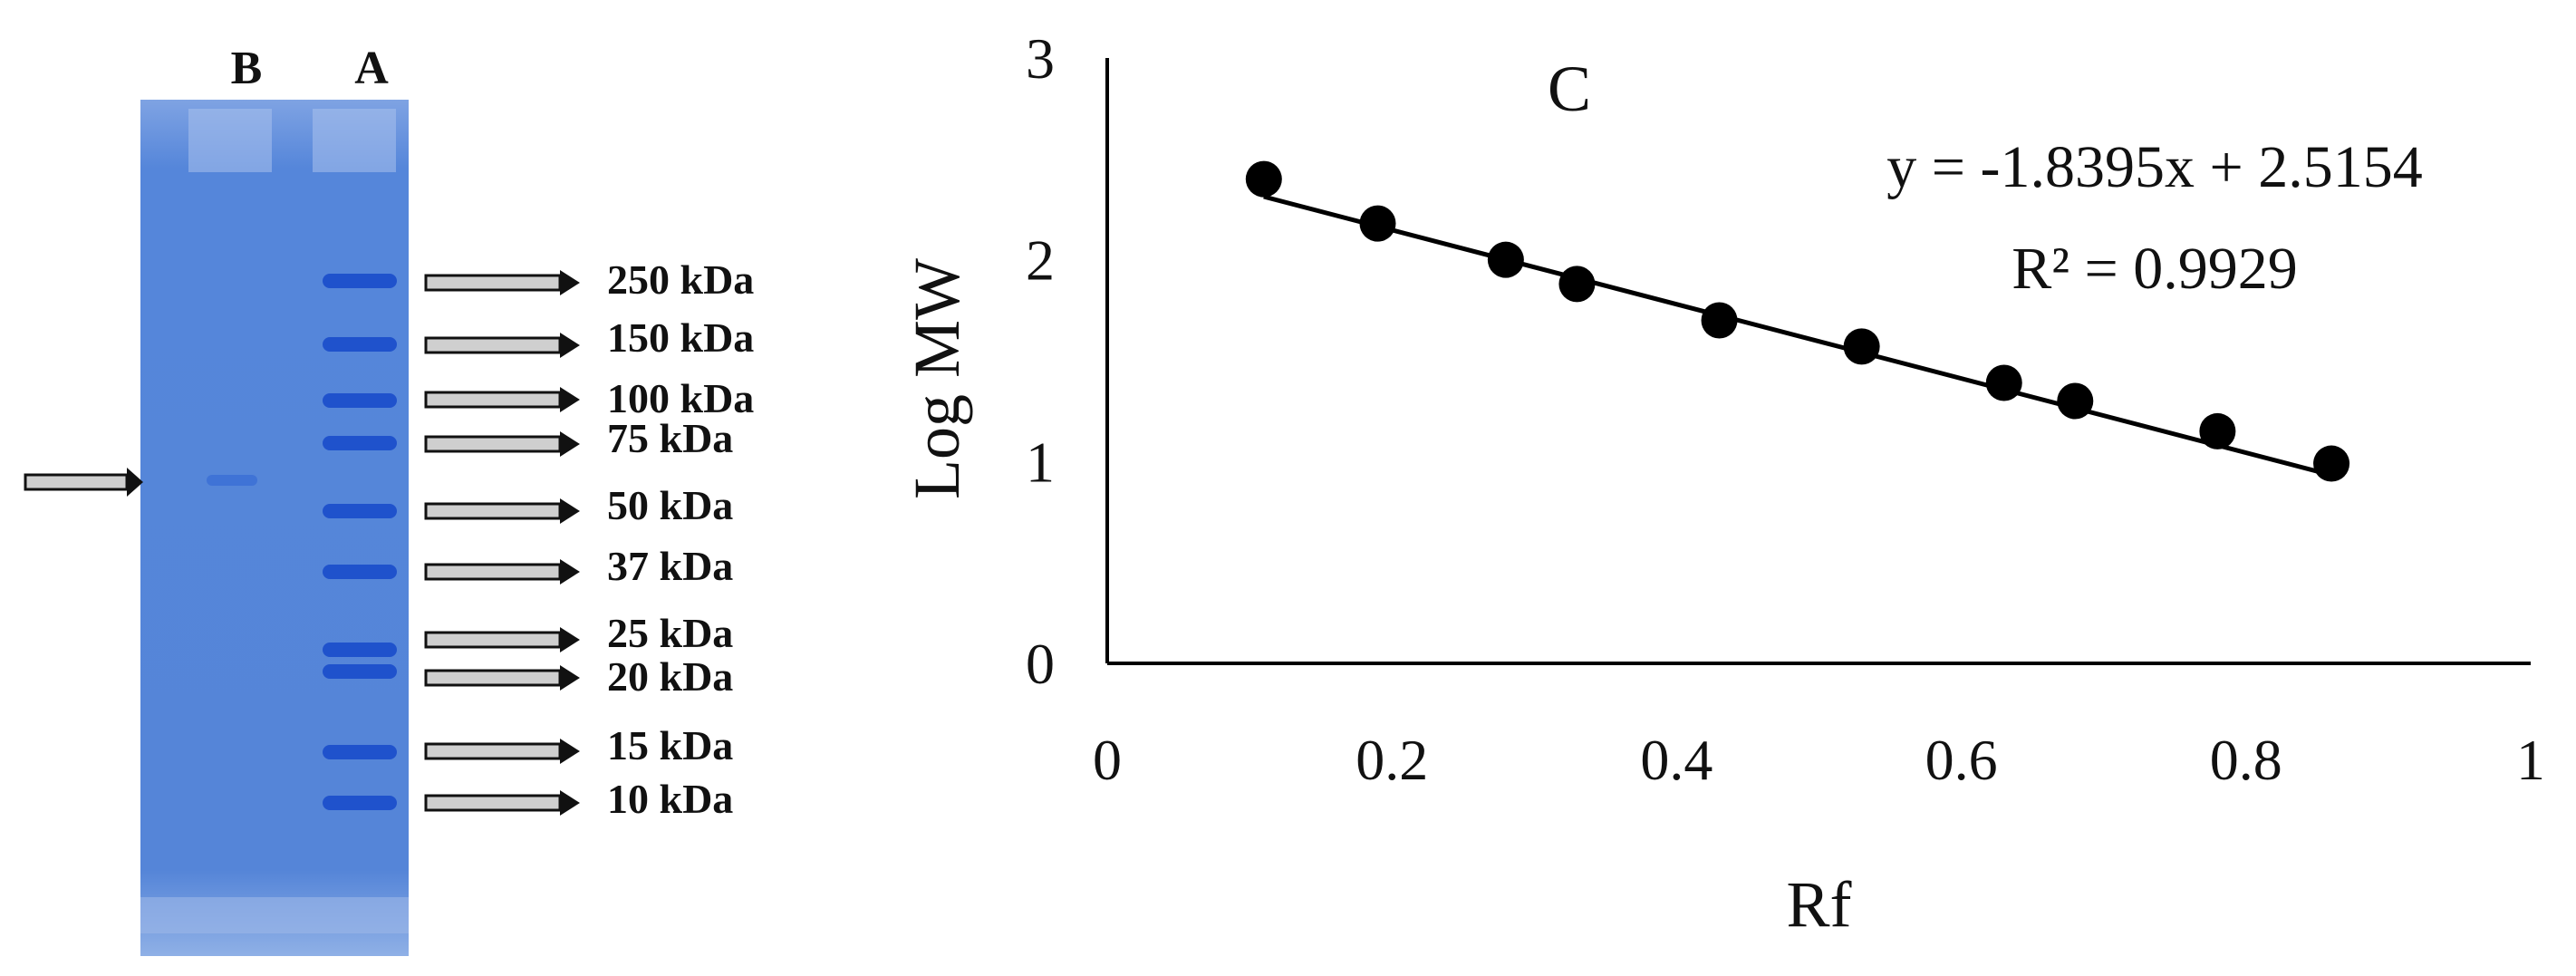  I want to click on y-axis-title: Log MW, so click(937, 378).